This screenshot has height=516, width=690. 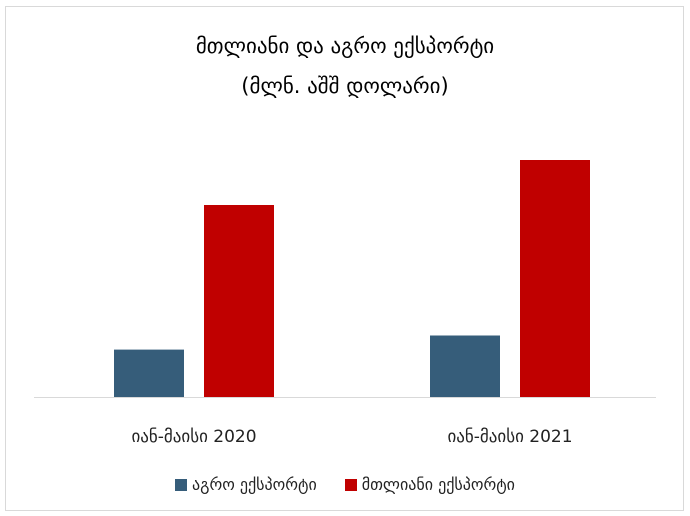 I want to click on chart-legend: აგრო ექსპორტი მთლიანი ექსპორტი, so click(x=345, y=484).